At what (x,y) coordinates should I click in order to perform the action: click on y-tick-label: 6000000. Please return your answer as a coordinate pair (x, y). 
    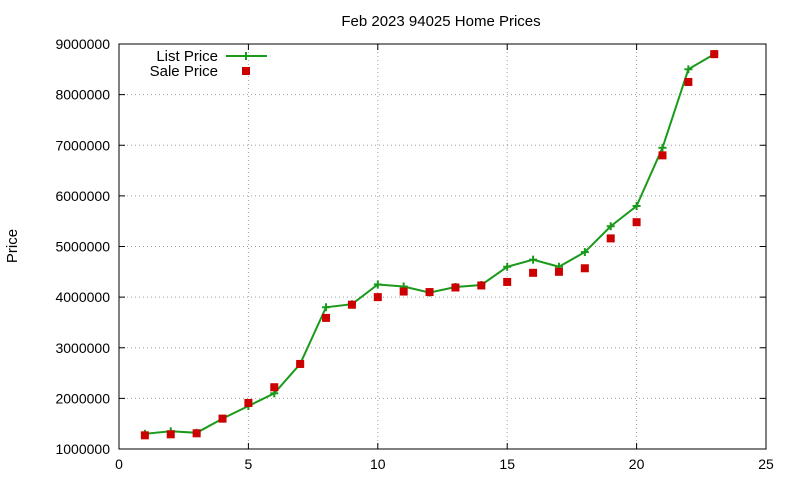
    Looking at the image, I should click on (82, 196).